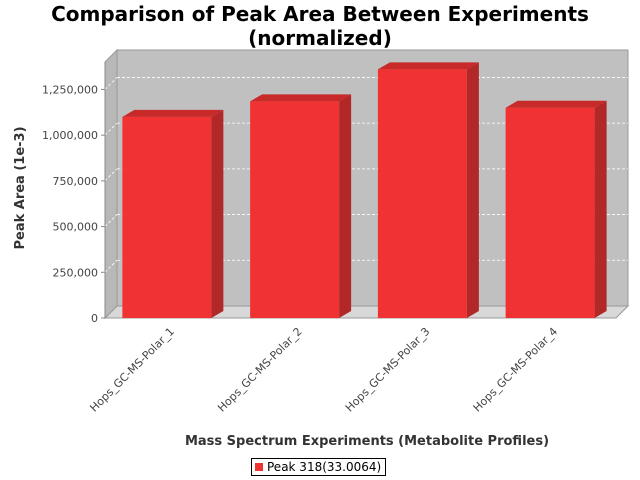  Describe the element at coordinates (94, 318) in the screenshot. I see `y-tick-label: 0` at that location.